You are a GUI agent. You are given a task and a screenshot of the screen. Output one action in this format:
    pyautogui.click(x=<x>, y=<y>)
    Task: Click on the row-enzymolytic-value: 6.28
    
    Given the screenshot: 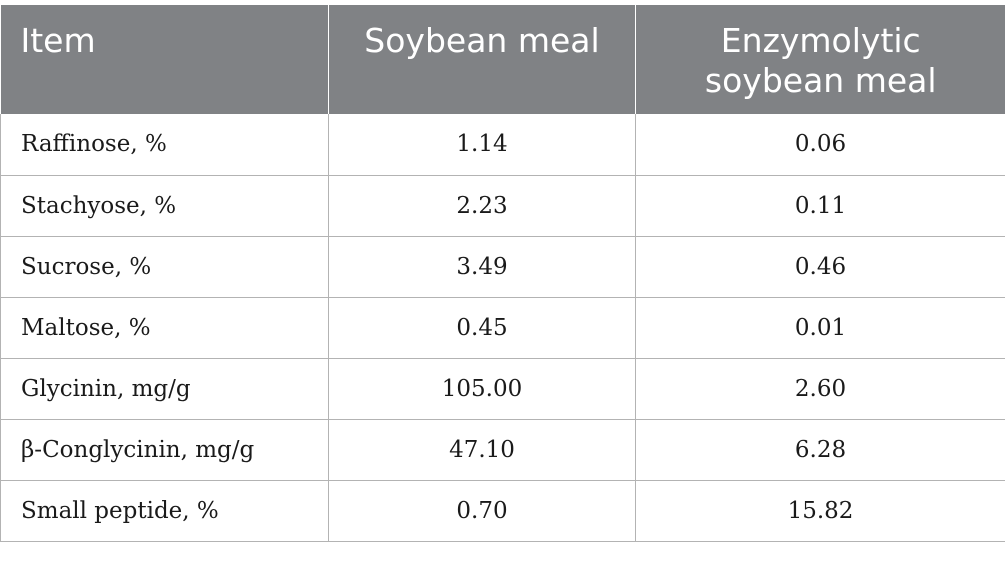 What is the action you would take?
    pyautogui.click(x=820, y=450)
    